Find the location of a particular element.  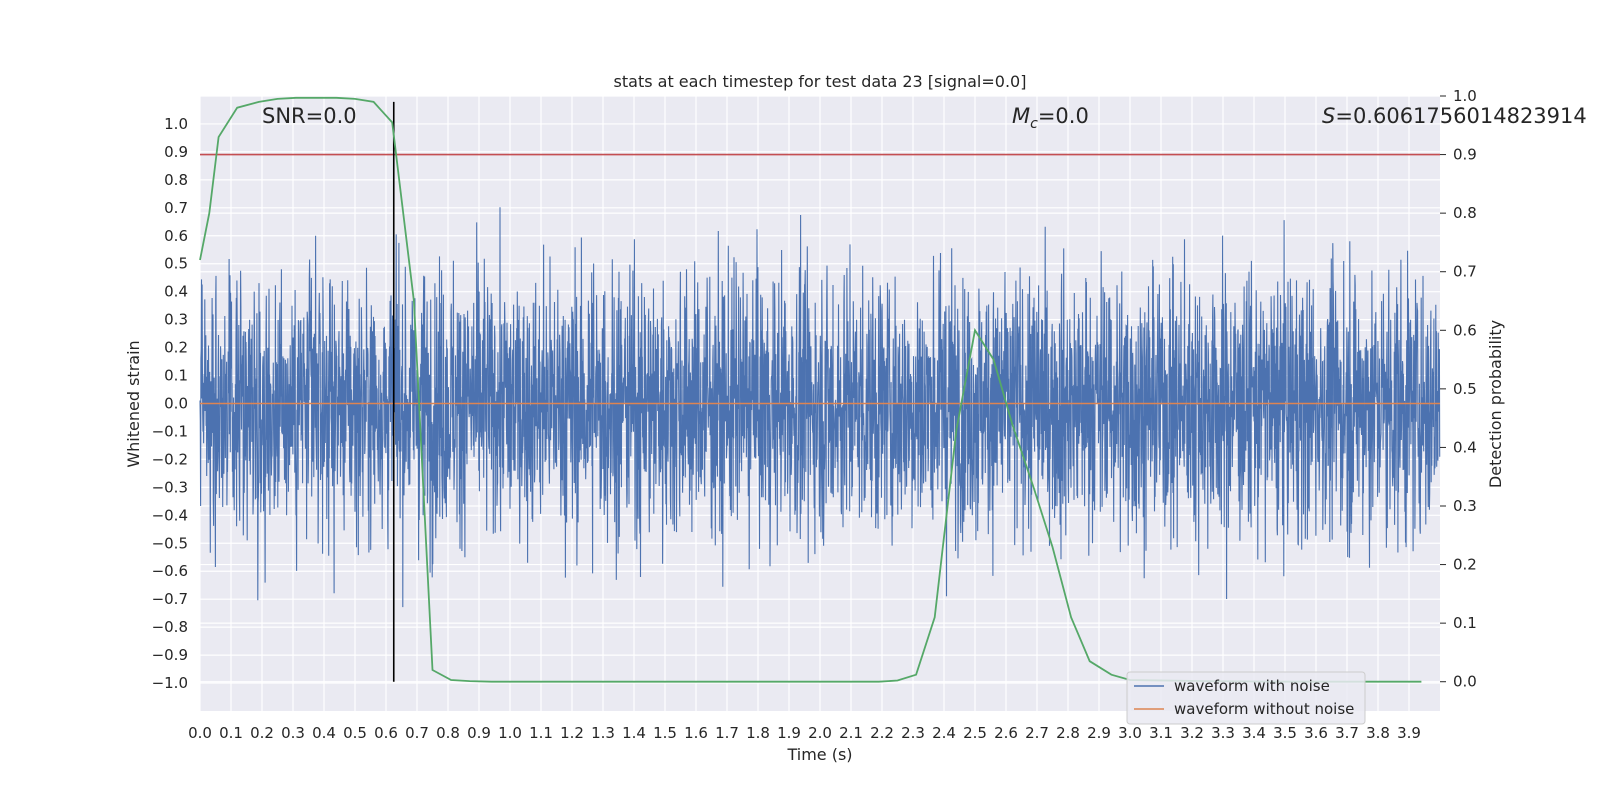

x-tick-label: 1.3 is located at coordinates (603, 733).